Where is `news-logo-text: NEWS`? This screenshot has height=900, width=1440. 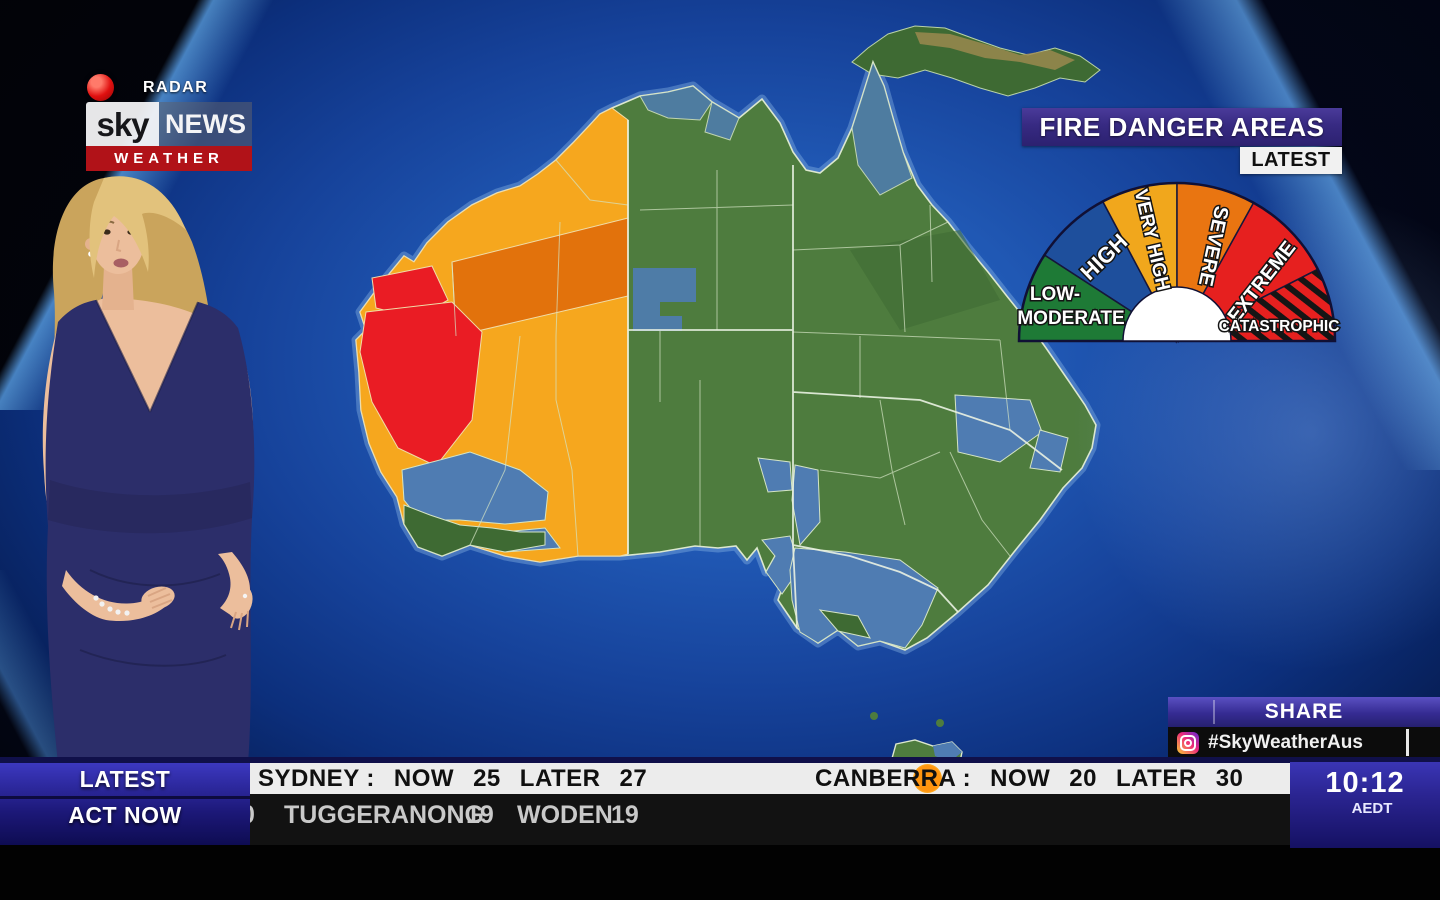
news-logo-text: NEWS is located at coordinates (205, 123).